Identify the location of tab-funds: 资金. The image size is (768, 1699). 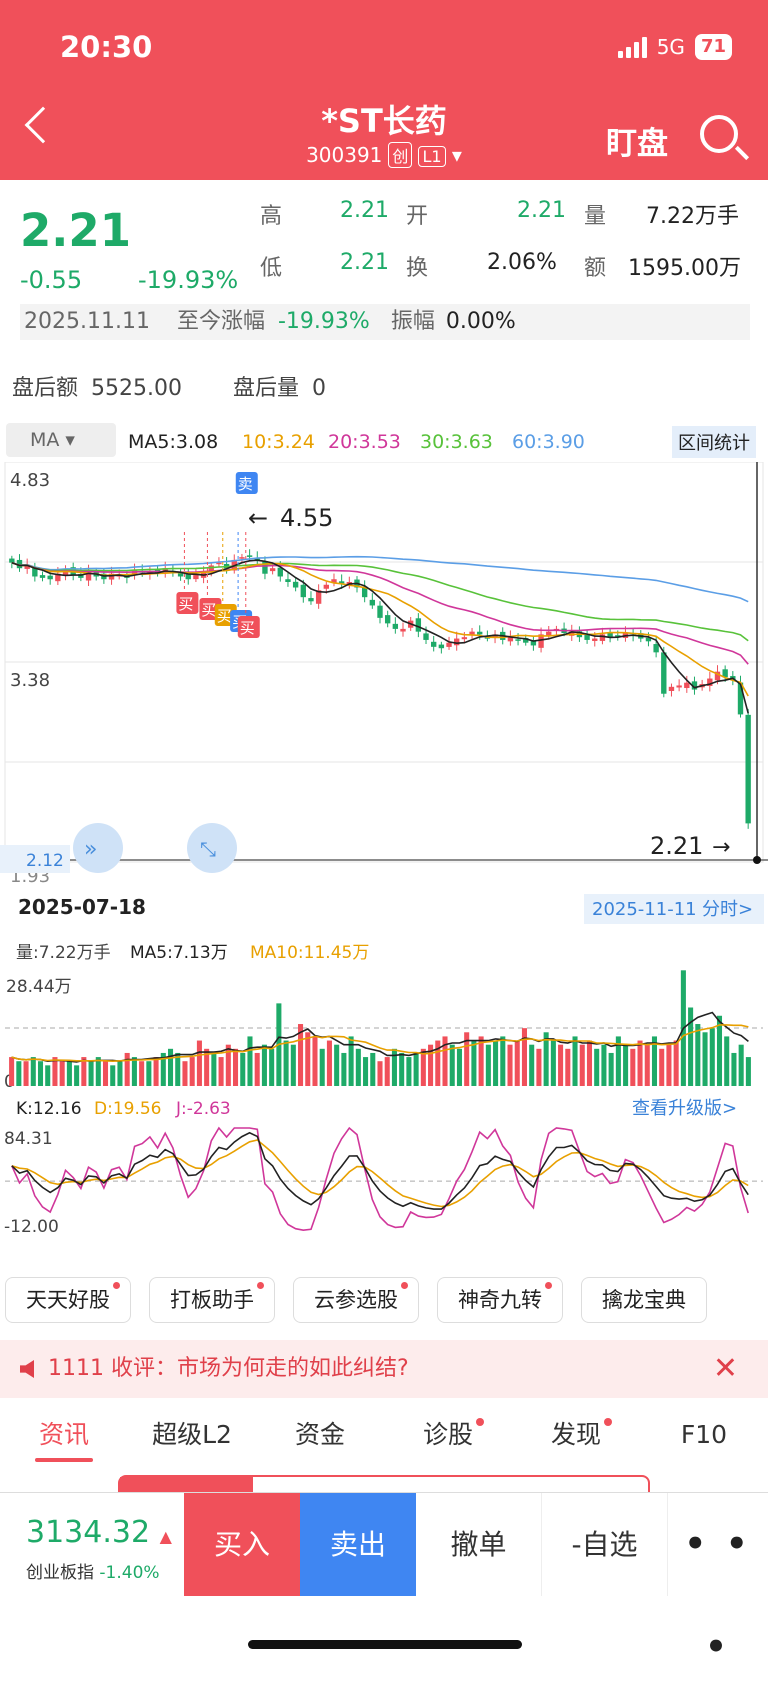
(320, 1435).